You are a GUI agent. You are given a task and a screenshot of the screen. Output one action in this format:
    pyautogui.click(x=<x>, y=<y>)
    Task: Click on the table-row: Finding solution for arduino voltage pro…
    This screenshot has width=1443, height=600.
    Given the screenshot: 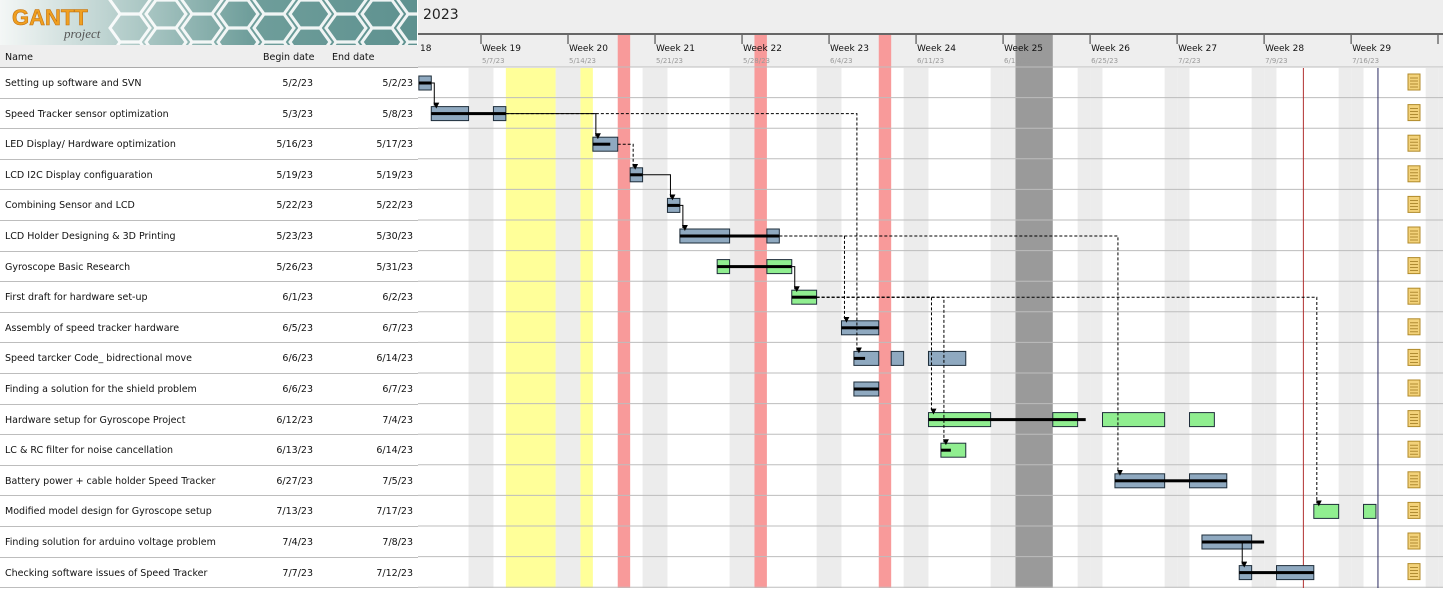 What is the action you would take?
    pyautogui.click(x=209, y=542)
    